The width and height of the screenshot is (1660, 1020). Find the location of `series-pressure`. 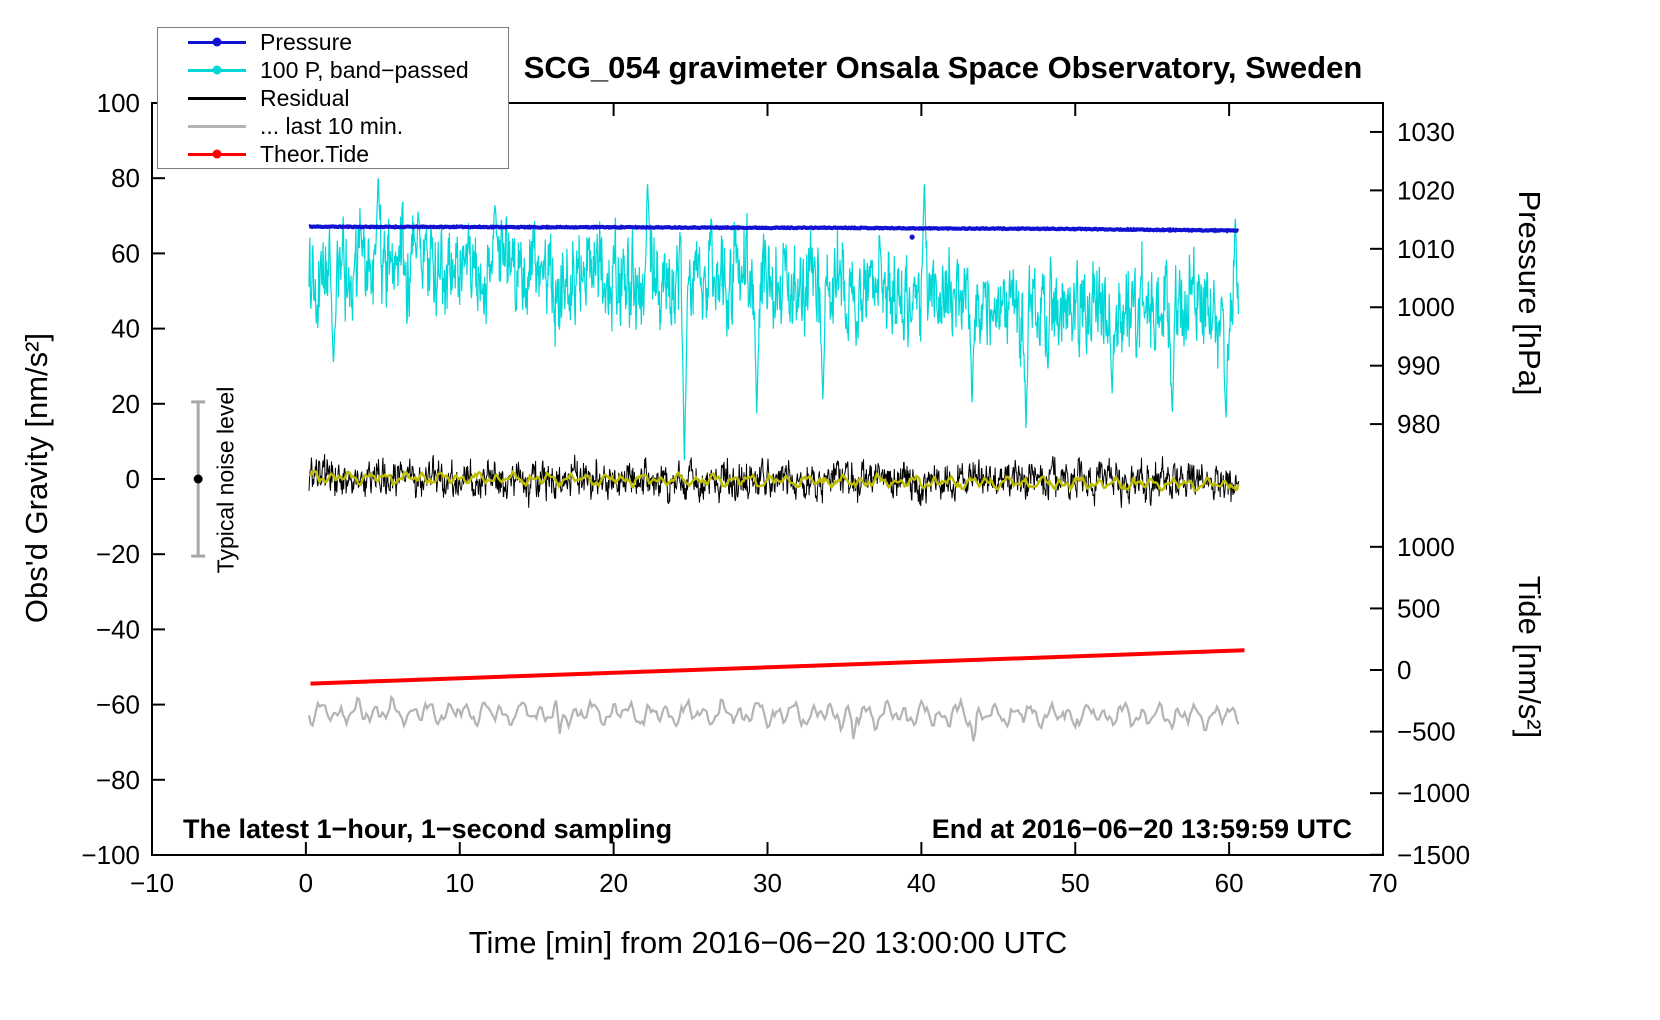

series-pressure is located at coordinates (774, 232).